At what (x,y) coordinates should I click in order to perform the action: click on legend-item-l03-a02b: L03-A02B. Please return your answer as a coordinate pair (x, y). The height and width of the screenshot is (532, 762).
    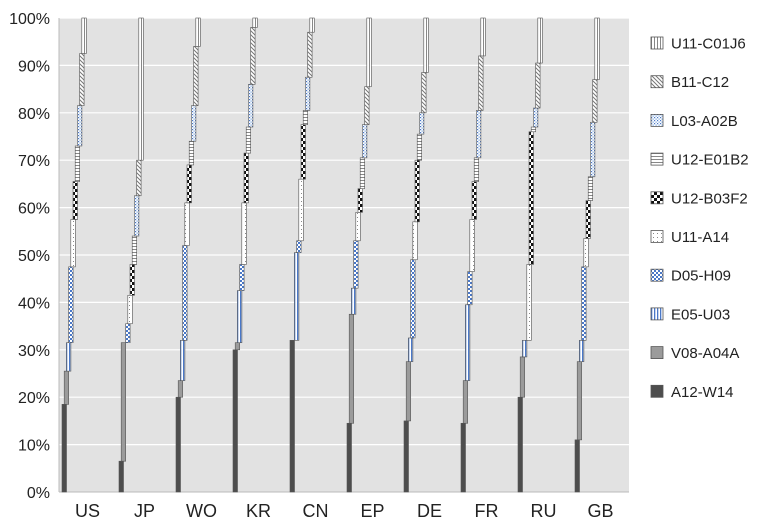
    Looking at the image, I should click on (694, 121).